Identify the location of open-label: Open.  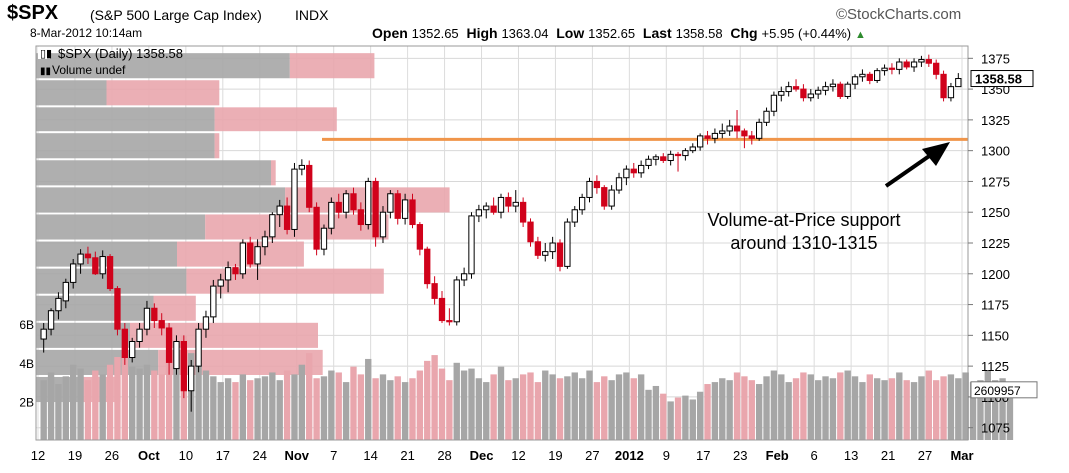
(390, 33).